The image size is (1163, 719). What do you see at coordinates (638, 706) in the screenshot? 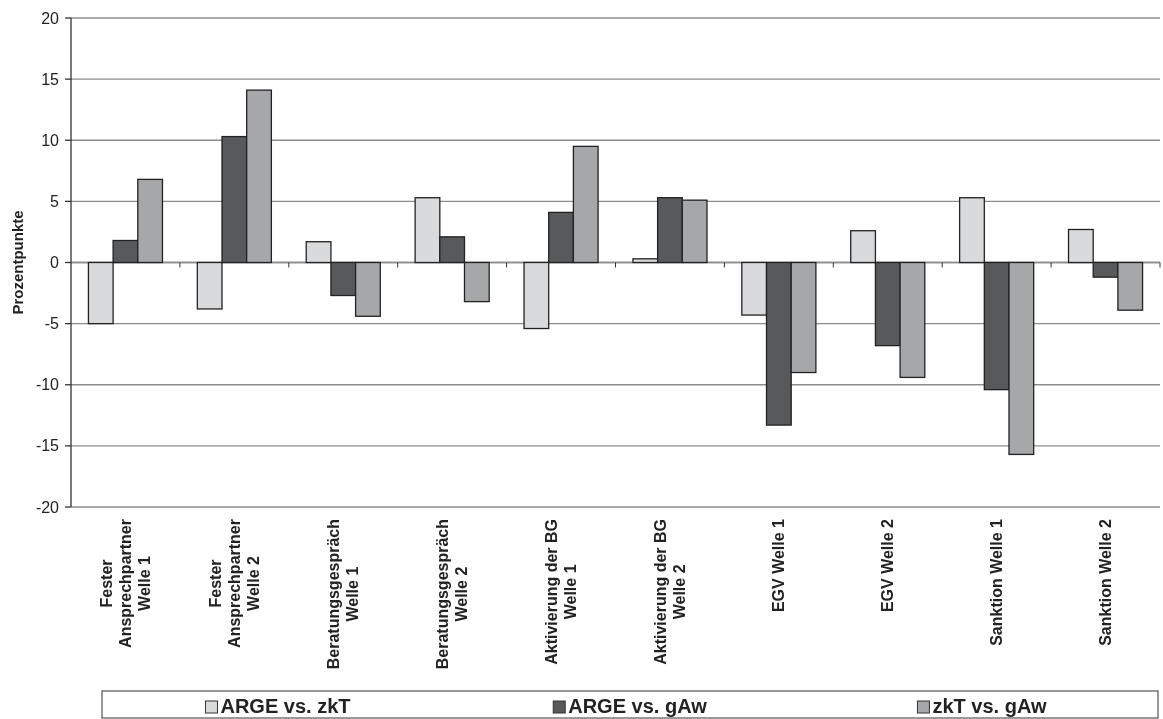
I see `legend-label: ARGE vs. gAw` at bounding box center [638, 706].